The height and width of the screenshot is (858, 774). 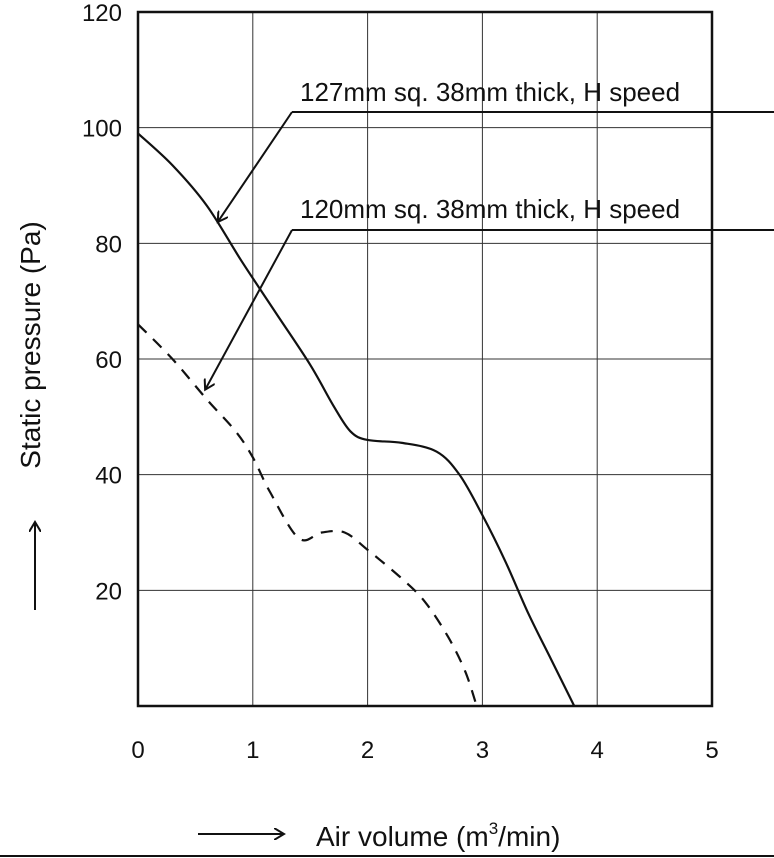 I want to click on x-tick-label: 5, so click(x=711, y=750).